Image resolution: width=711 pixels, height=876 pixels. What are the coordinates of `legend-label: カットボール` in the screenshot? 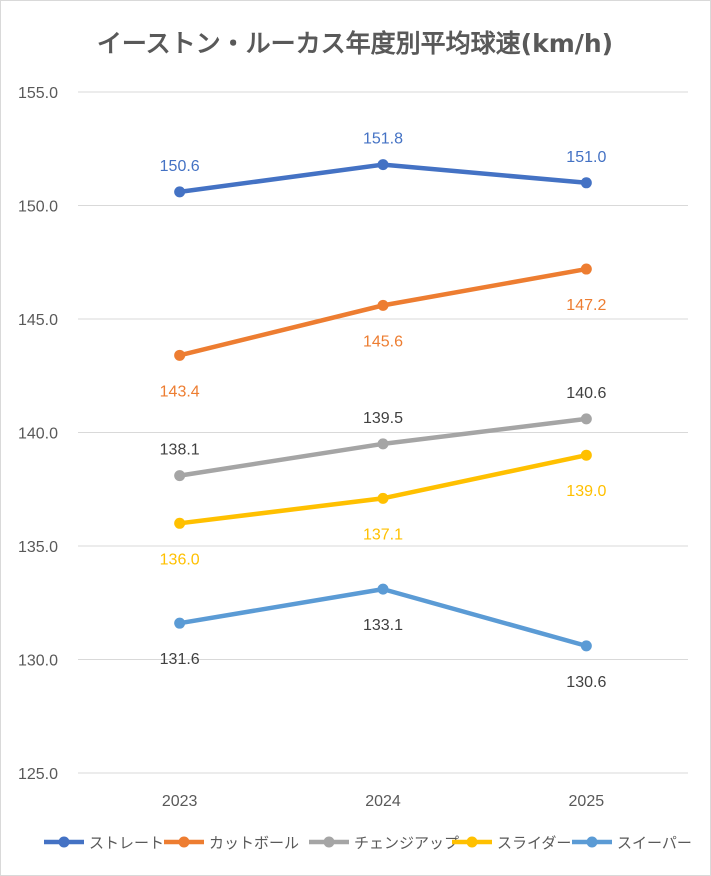 It's located at (254, 843).